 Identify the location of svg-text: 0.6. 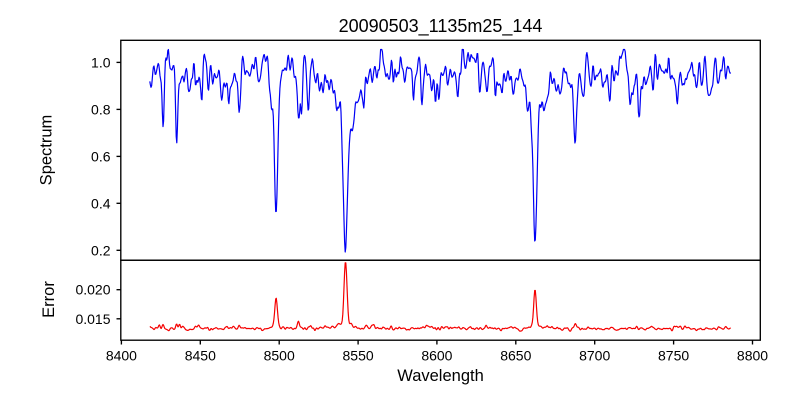
(101, 156).